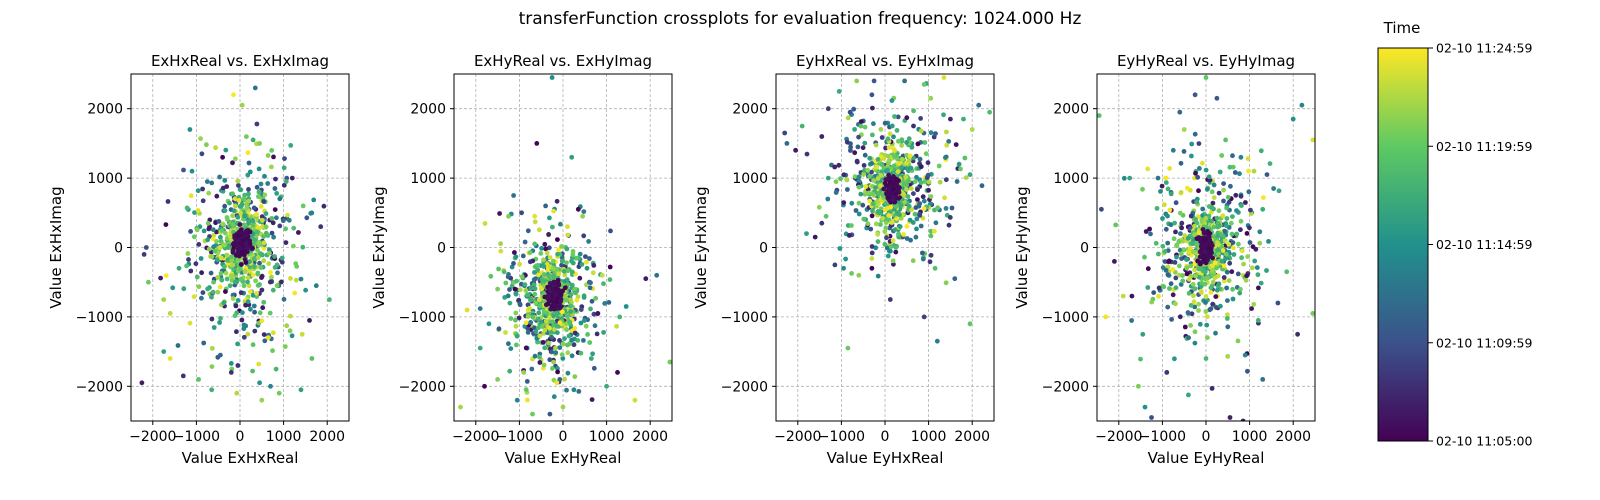  Describe the element at coordinates (327, 437) in the screenshot. I see `x-tick-label: 2000` at that location.